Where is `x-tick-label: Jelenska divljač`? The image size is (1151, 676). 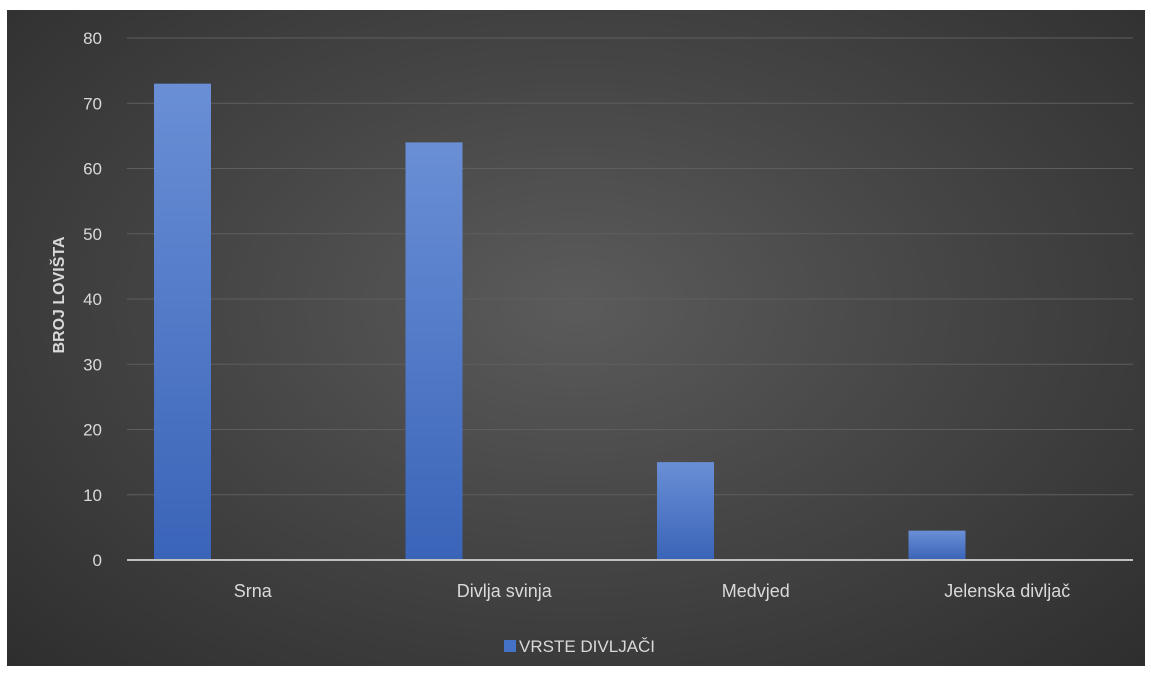 x-tick-label: Jelenska divljač is located at coordinates (1007, 591).